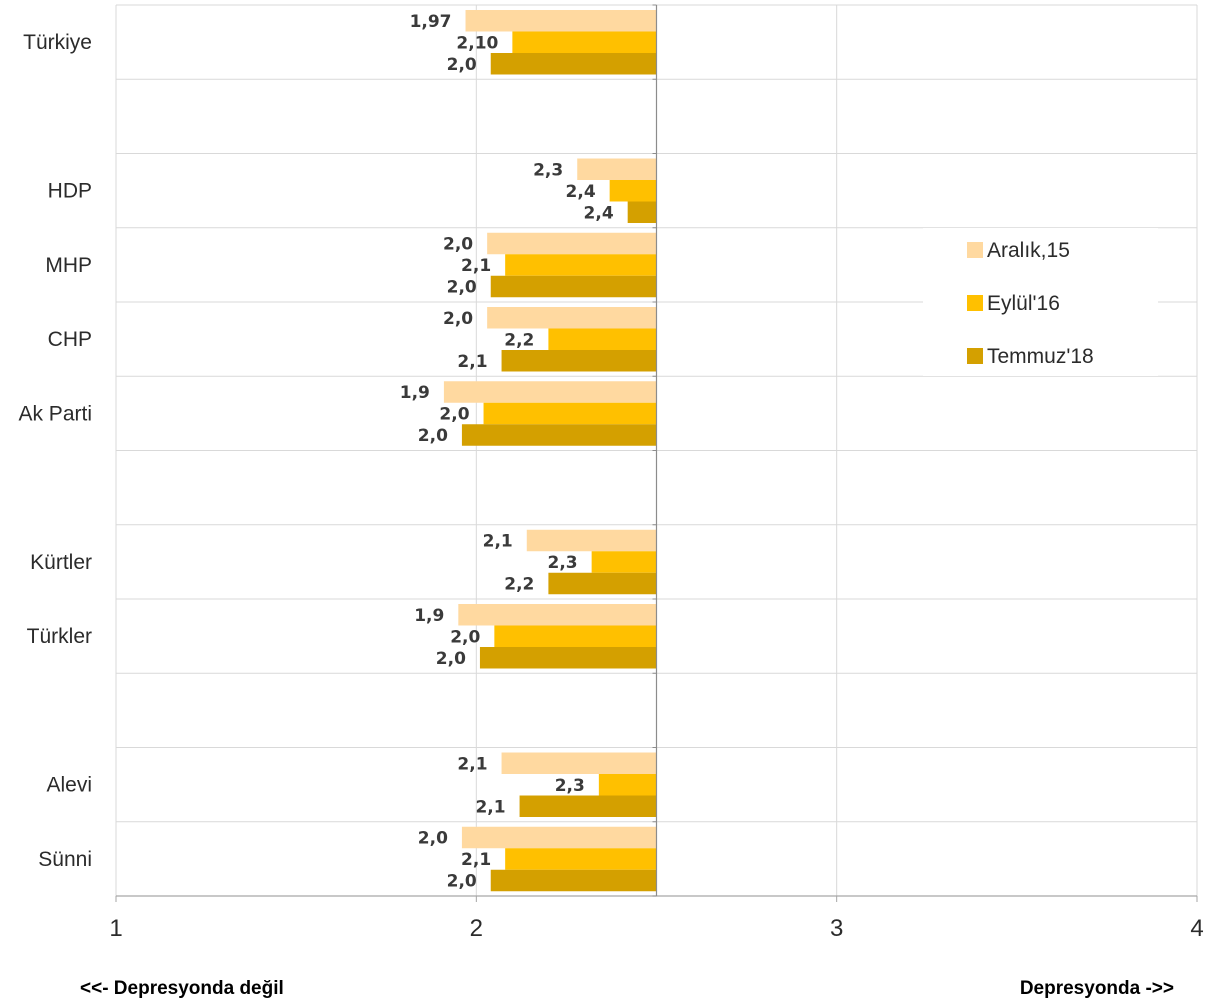  What do you see at coordinates (57, 42) in the screenshot?
I see `category-label: Türkiye` at bounding box center [57, 42].